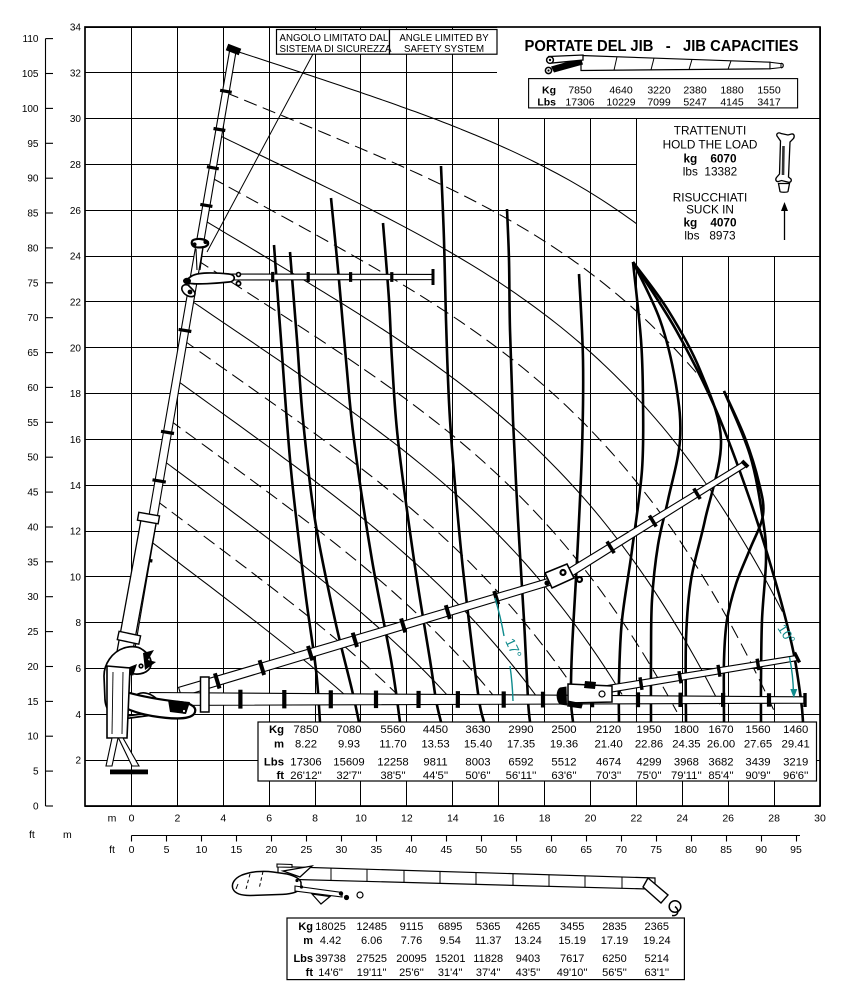  I want to click on svg-text: 3219, so click(795, 763).